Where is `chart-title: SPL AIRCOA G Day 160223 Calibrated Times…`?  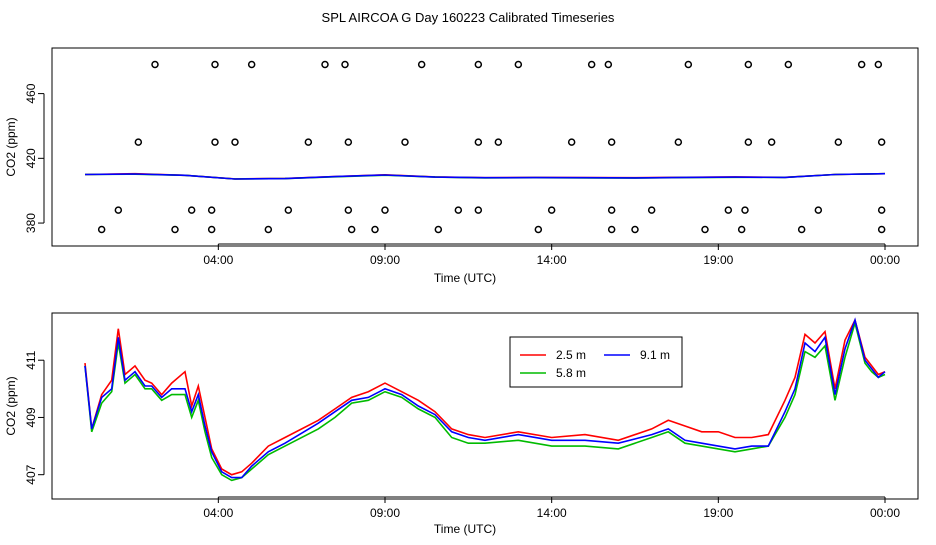 chart-title: SPL AIRCOA G Day 160223 Calibrated Times… is located at coordinates (468, 17).